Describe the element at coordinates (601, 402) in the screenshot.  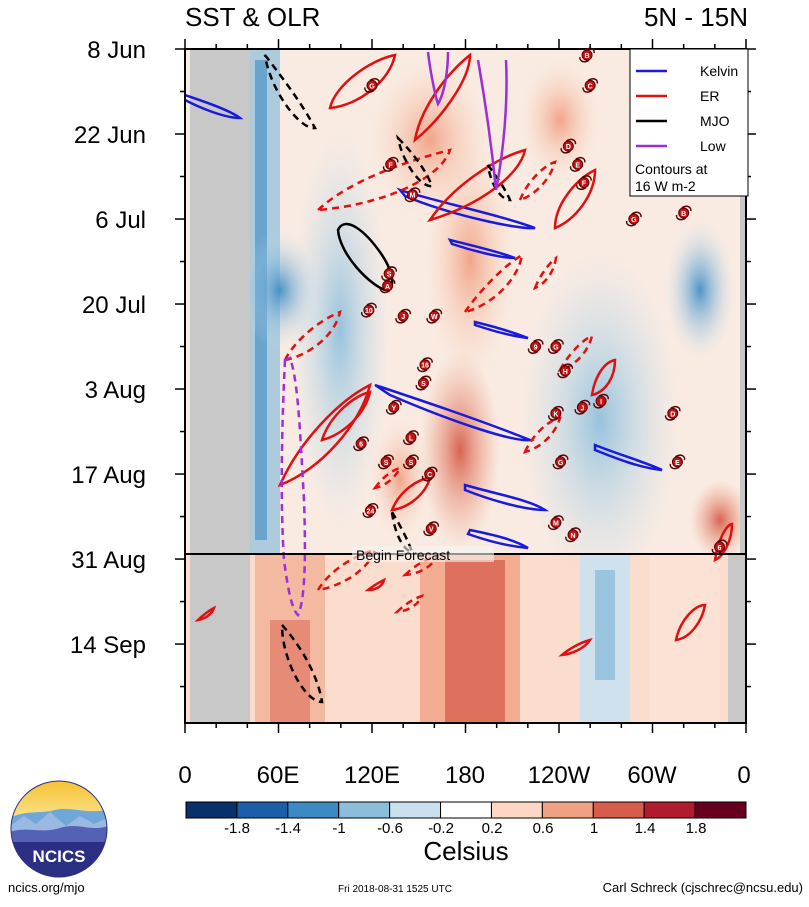
I see `svg-text: I` at that location.